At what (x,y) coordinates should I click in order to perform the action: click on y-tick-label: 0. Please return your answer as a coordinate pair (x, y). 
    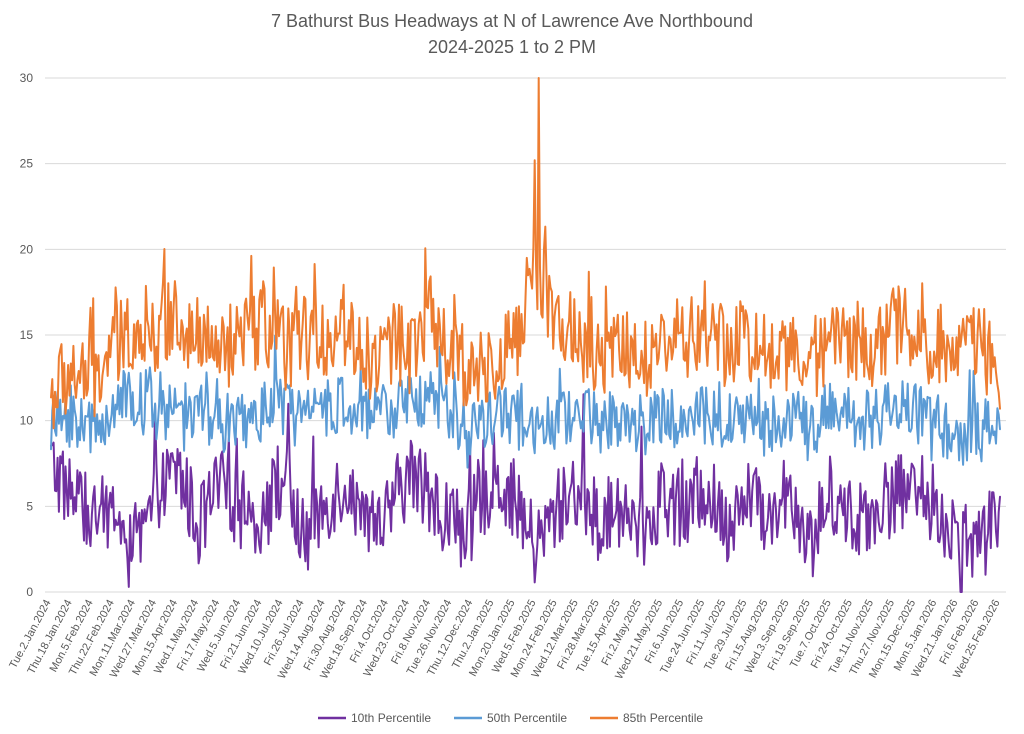
    Looking at the image, I should click on (29, 592).